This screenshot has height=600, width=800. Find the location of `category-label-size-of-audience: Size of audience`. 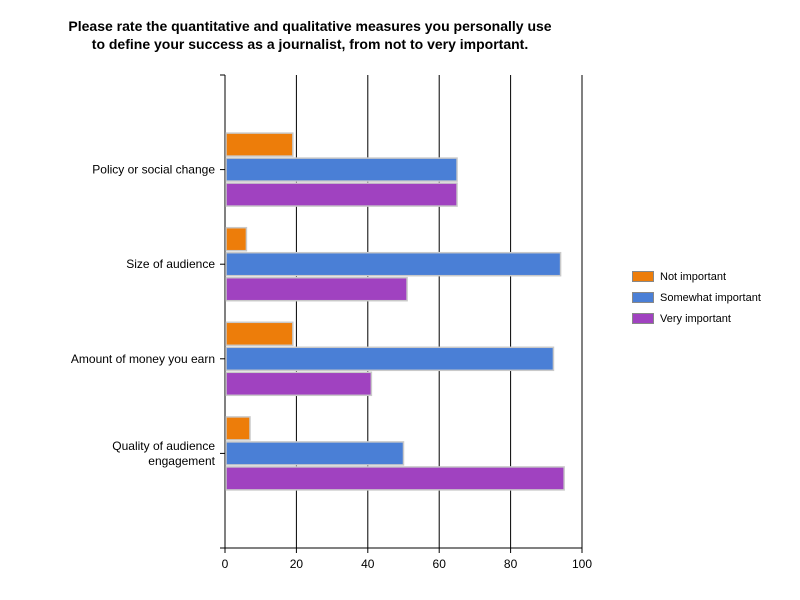

category-label-size-of-audience: Size of audience is located at coordinates (170, 264).